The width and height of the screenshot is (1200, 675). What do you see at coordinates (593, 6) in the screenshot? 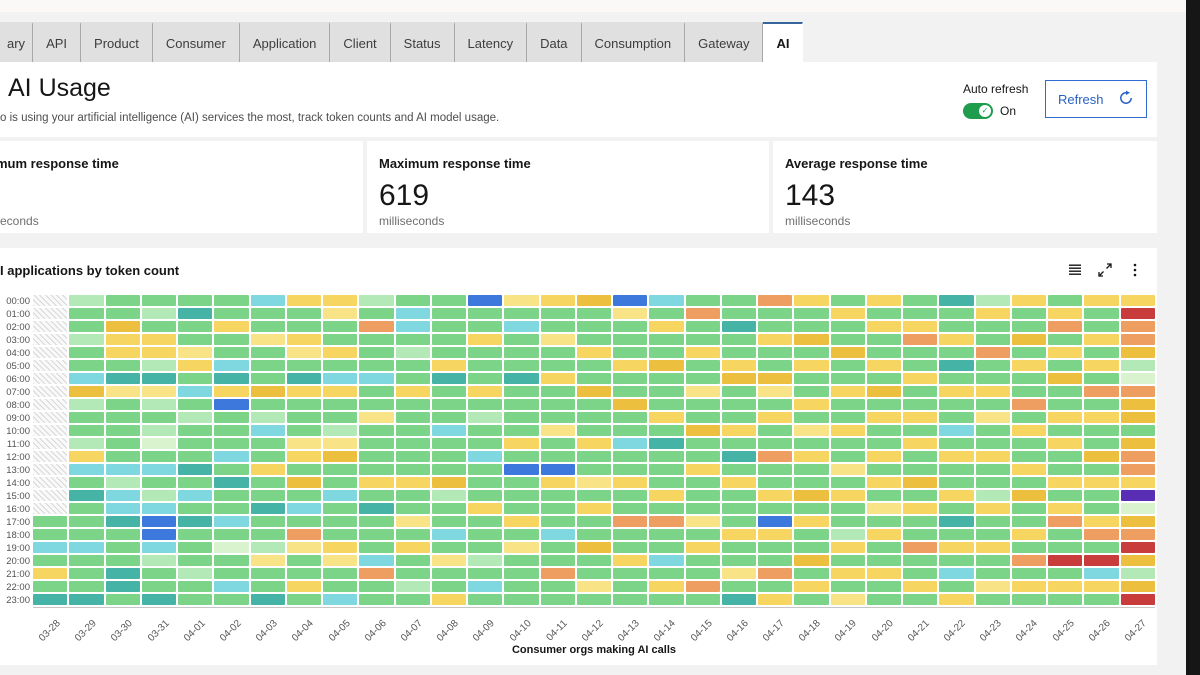
I see `top-strip` at bounding box center [593, 6].